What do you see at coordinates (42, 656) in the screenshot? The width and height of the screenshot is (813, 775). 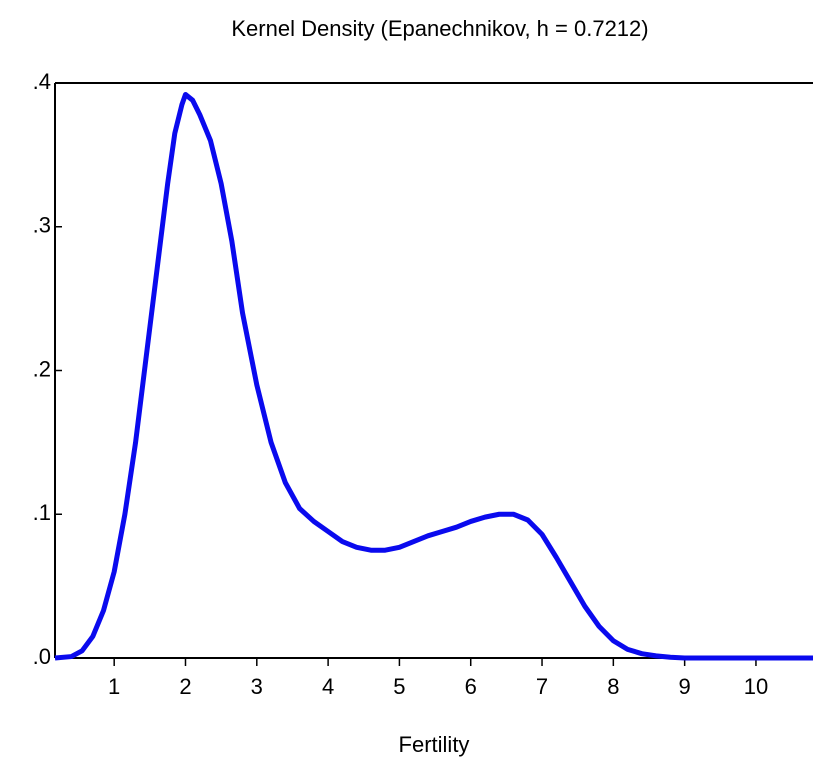 I see `y-tick-label: .0` at bounding box center [42, 656].